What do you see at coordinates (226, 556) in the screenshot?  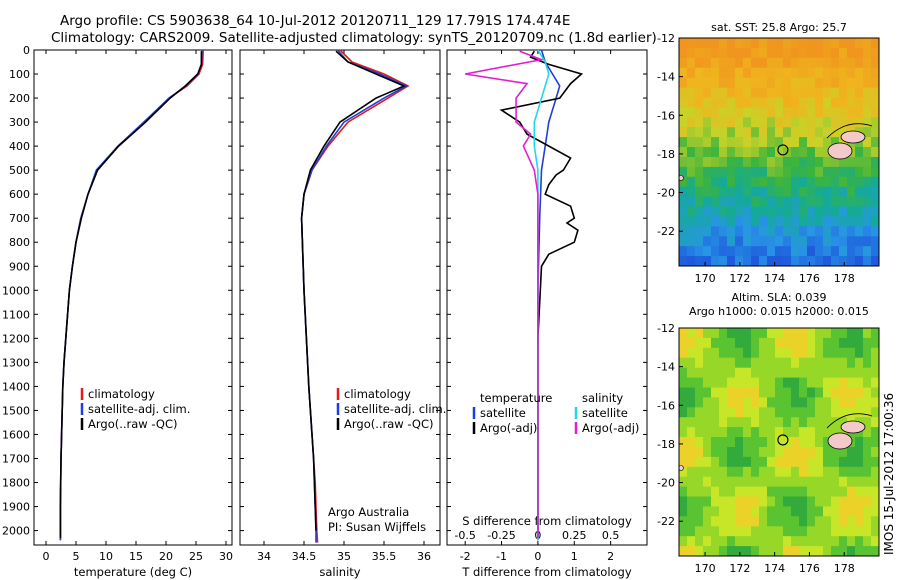 I see `x-tick-label: 30` at bounding box center [226, 556].